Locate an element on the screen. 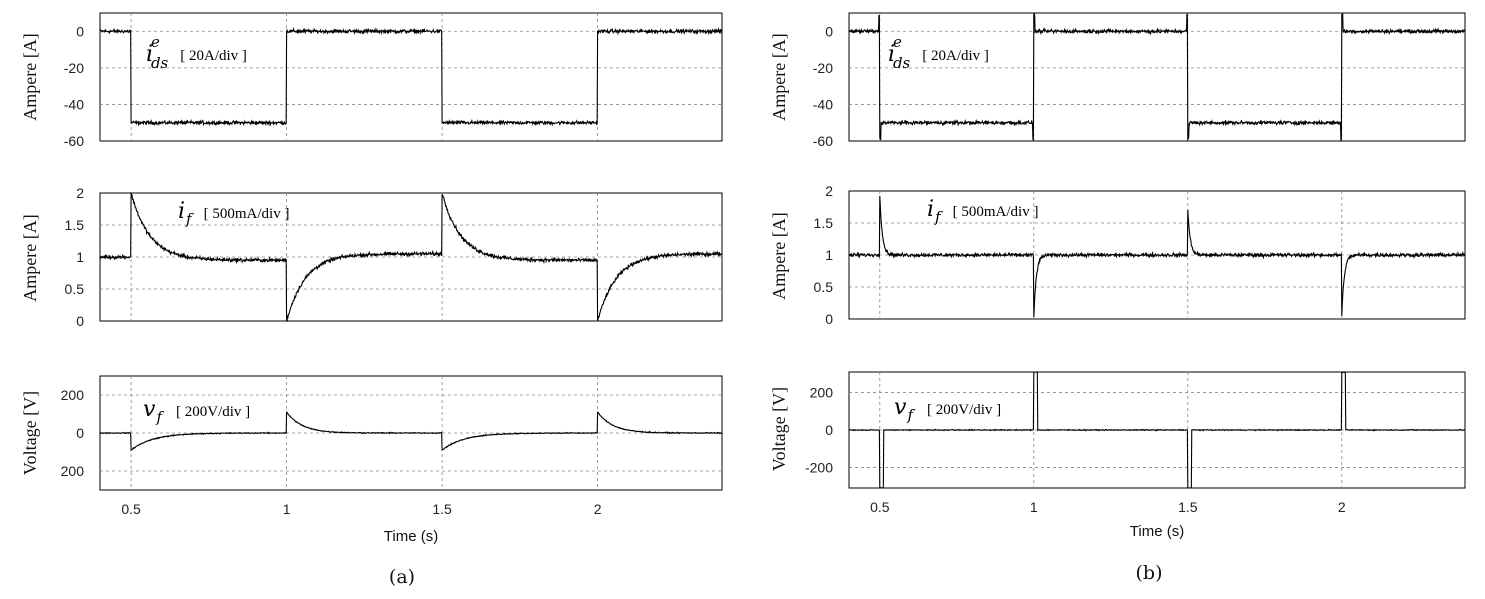 This screenshot has width=1485, height=599. plot-area: 200 0 200 0.5 1 1.5 2 is located at coordinates (392, 446).